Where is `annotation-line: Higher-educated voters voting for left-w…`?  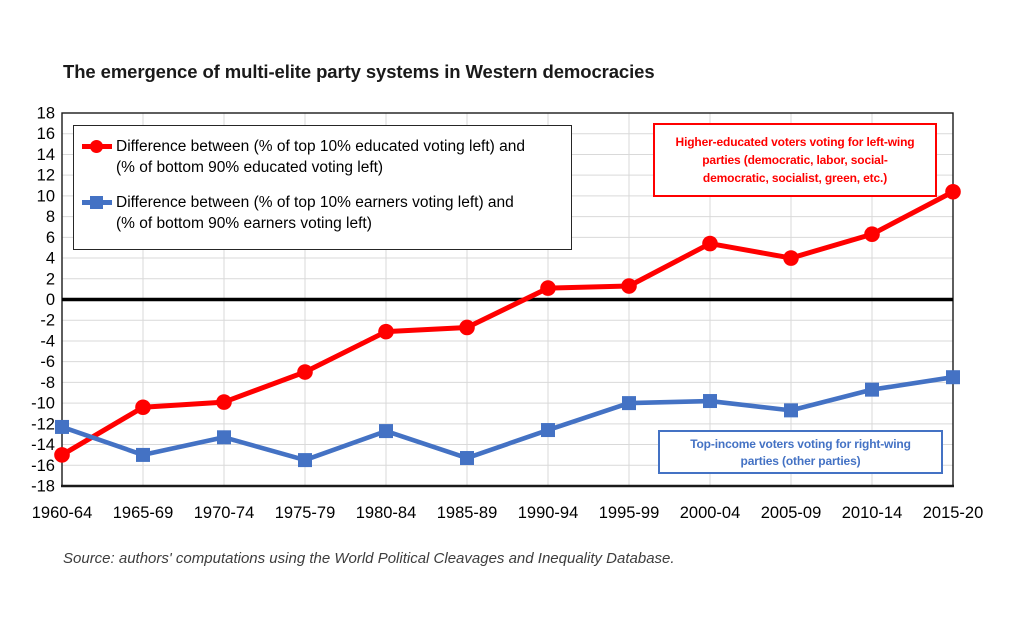 annotation-line: Higher-educated voters voting for left-w… is located at coordinates (795, 142).